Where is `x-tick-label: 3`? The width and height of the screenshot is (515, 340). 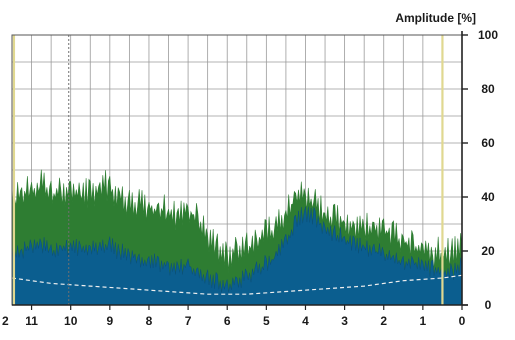
x-tick-label: 3 is located at coordinates (344, 321).